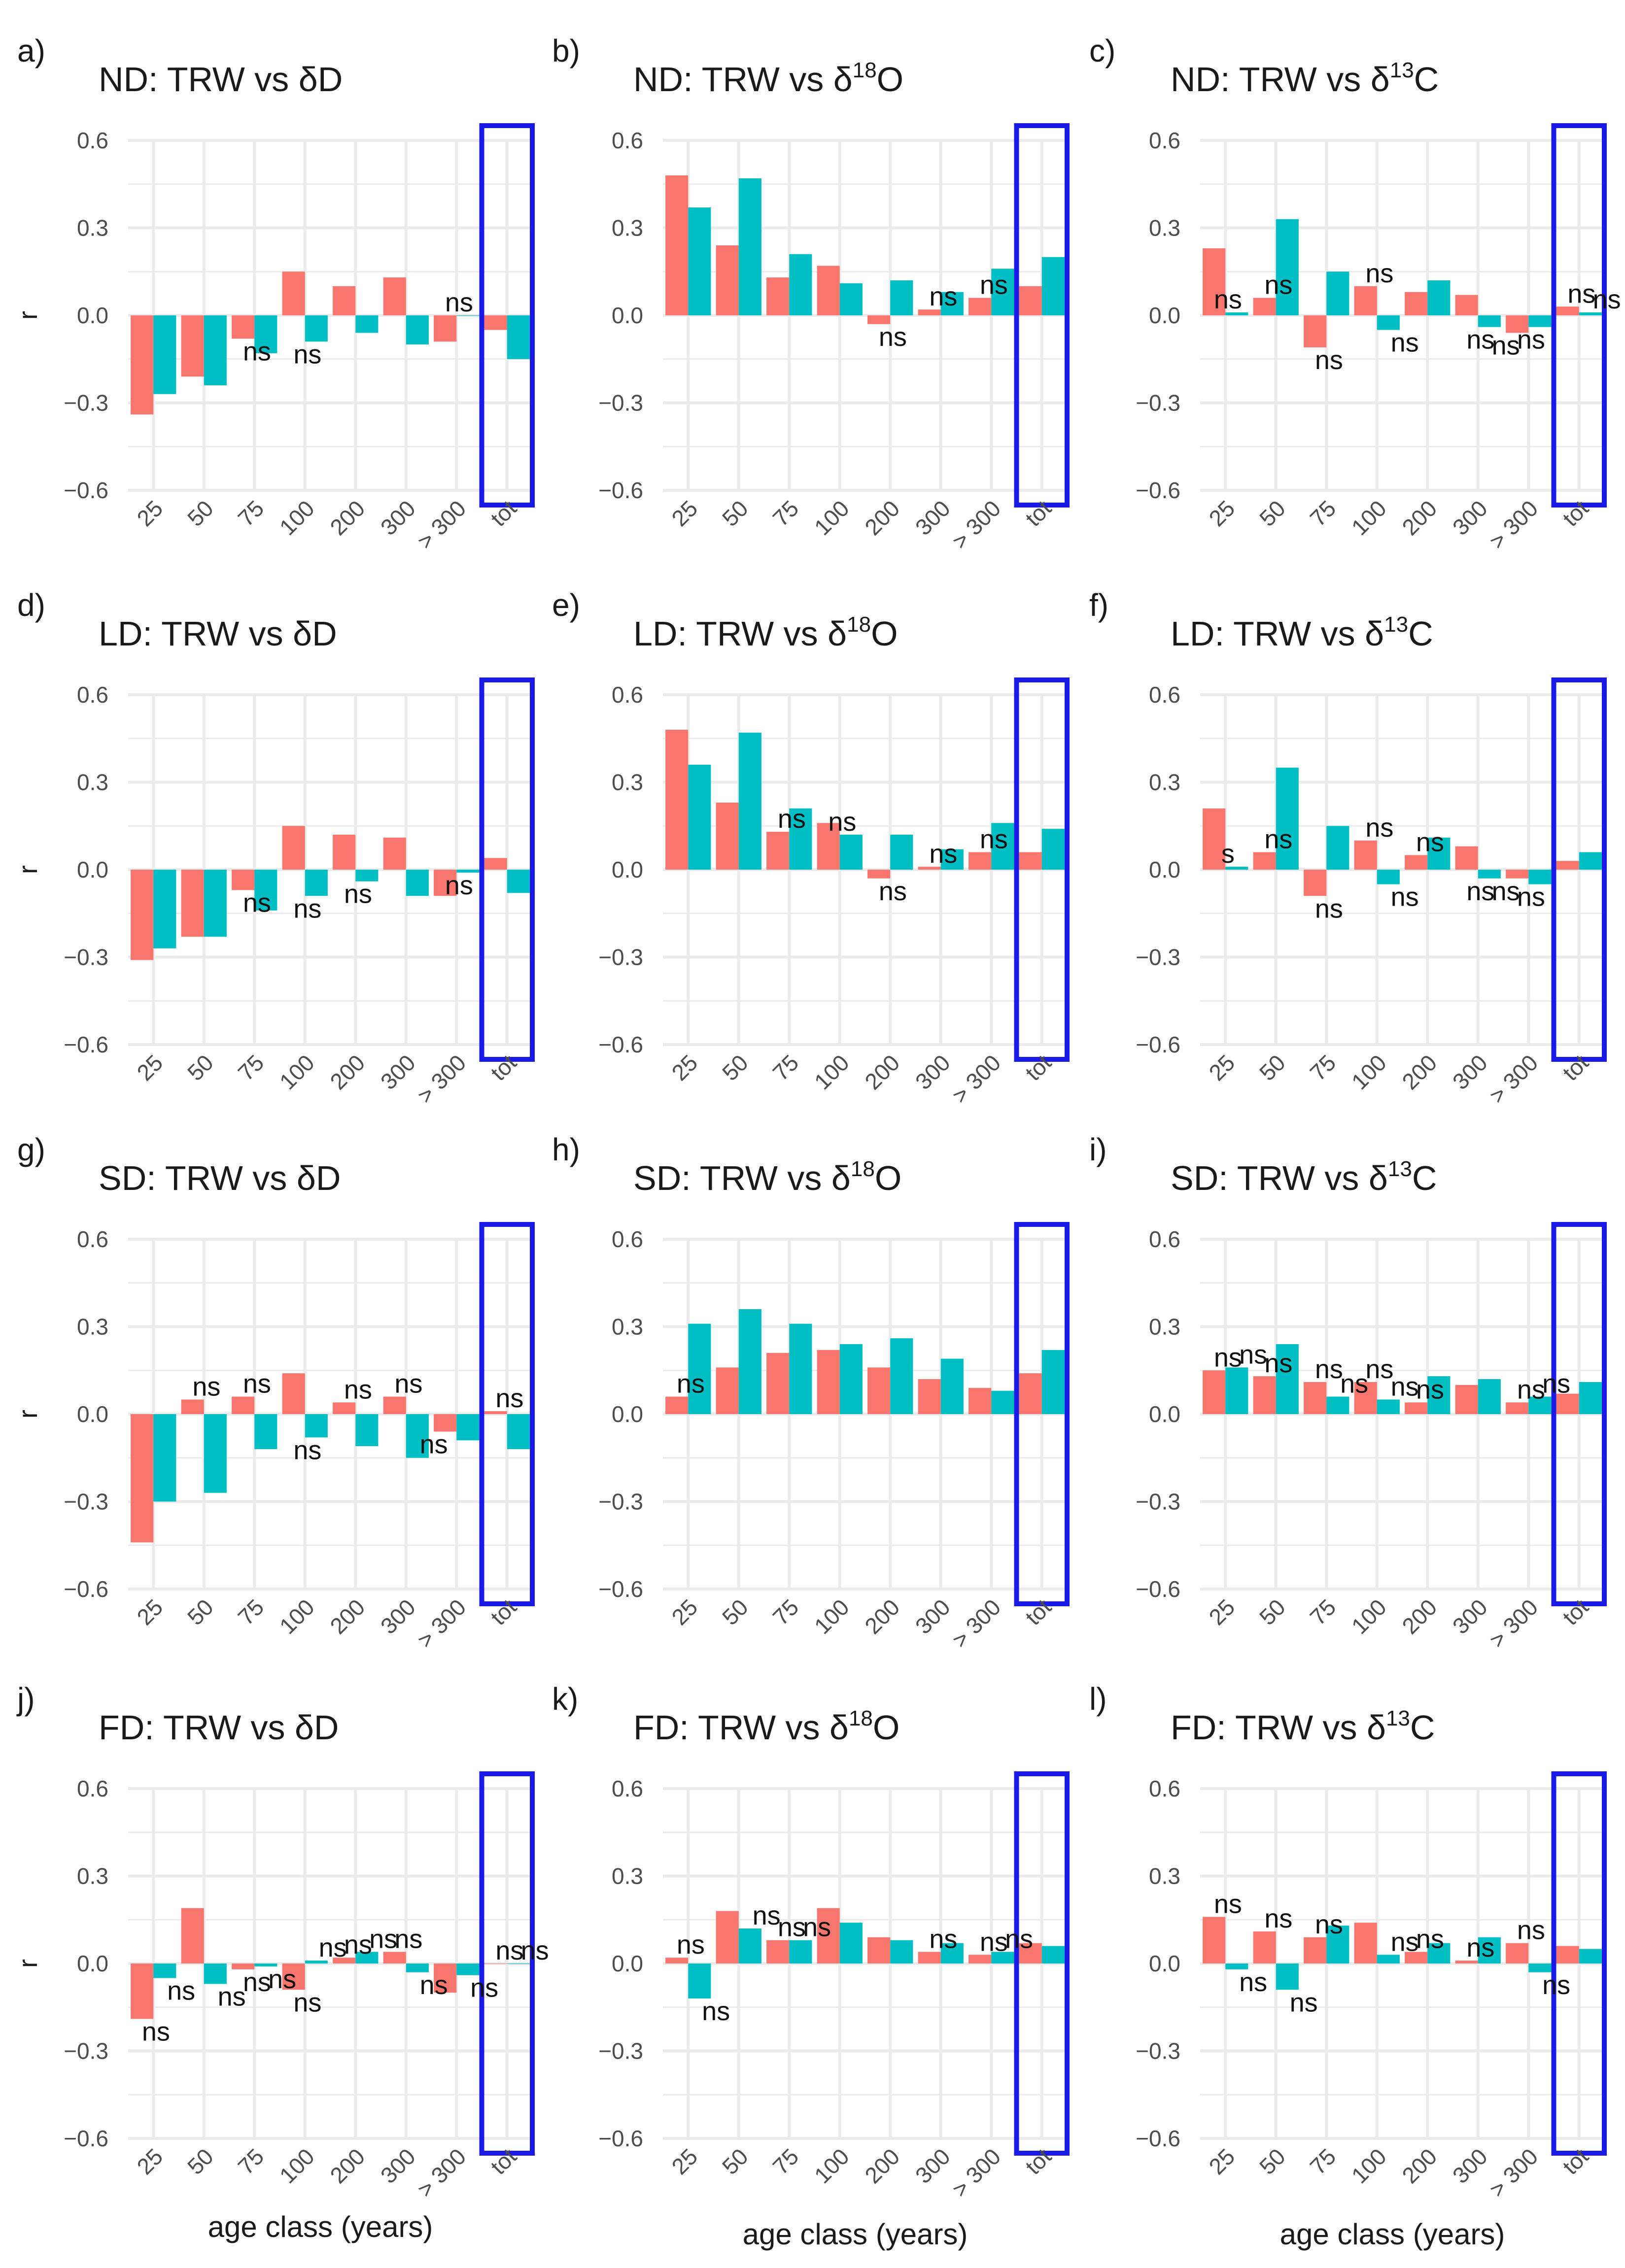  What do you see at coordinates (1303, 1726) in the screenshot?
I see `panel-title: FD: TRW vs δ13C` at bounding box center [1303, 1726].